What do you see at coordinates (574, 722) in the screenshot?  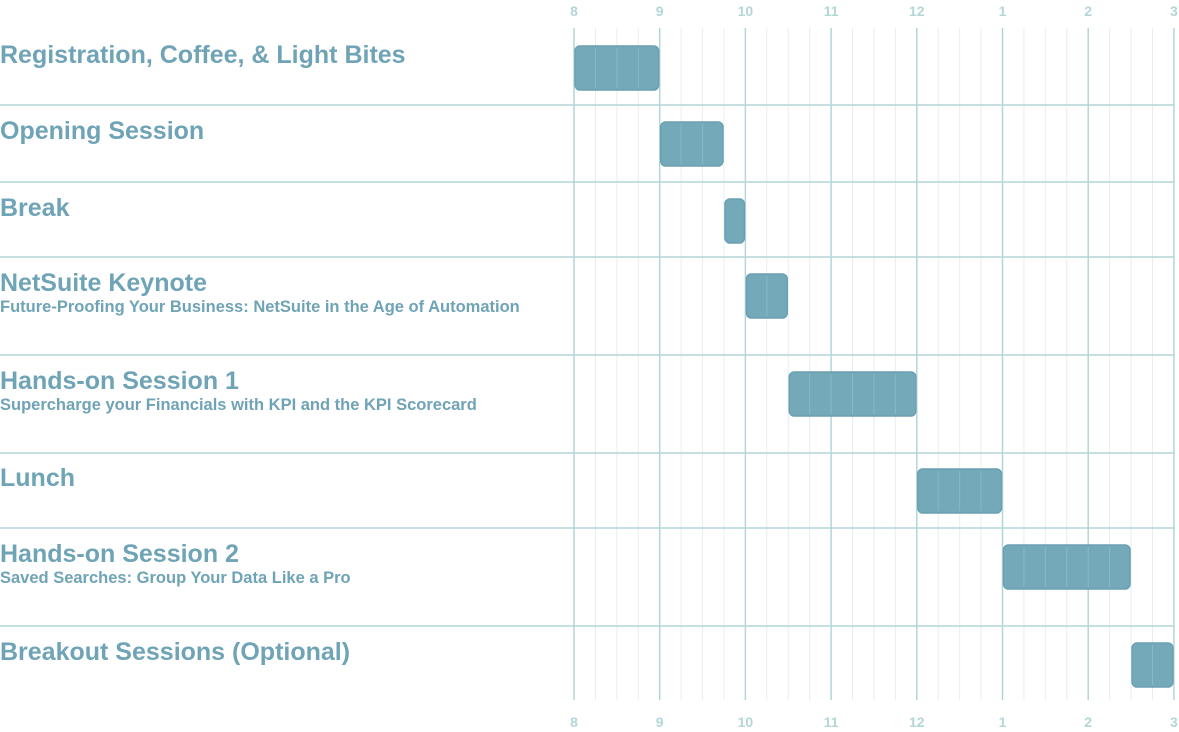 I see `x-tick-label-bottom: 8` at bounding box center [574, 722].